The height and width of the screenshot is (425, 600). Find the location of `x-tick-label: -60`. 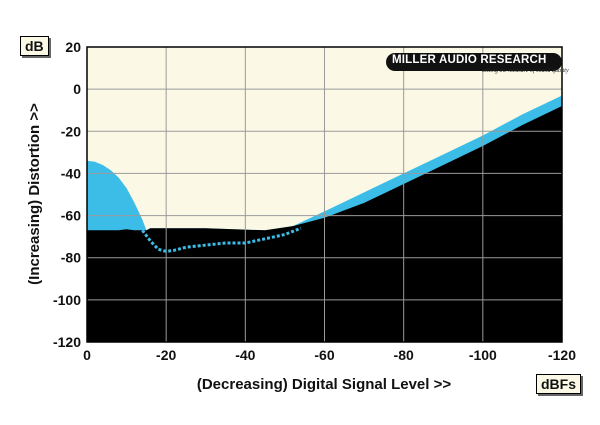

x-tick-label: -60 is located at coordinates (324, 355).